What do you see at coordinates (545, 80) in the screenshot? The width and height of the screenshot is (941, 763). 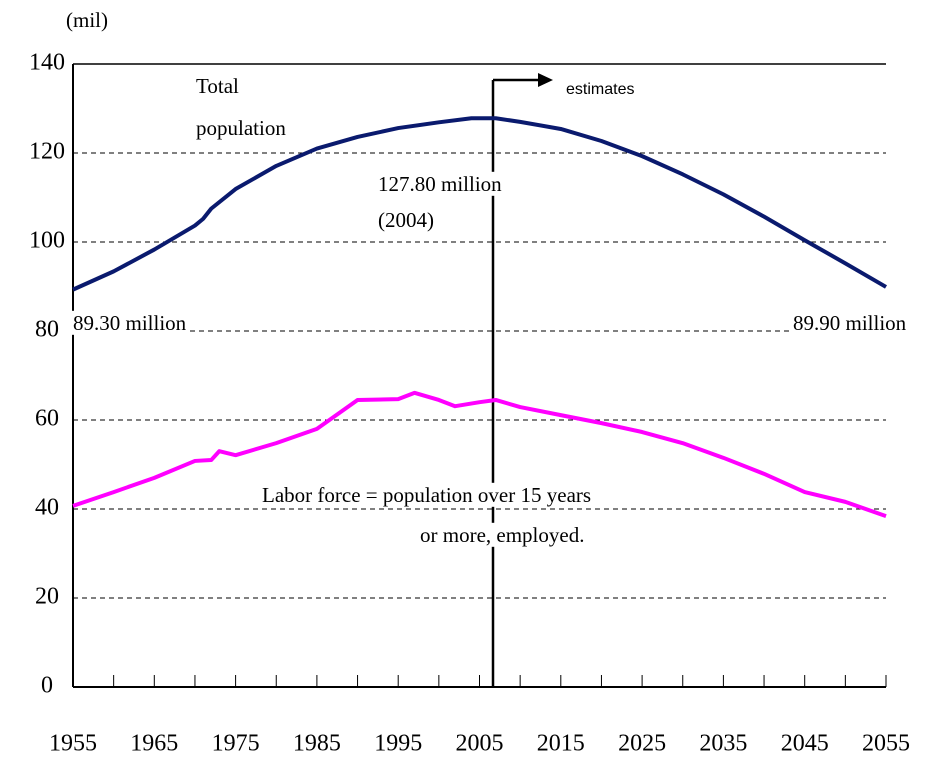 I see `estimate-arrowhead` at bounding box center [545, 80].